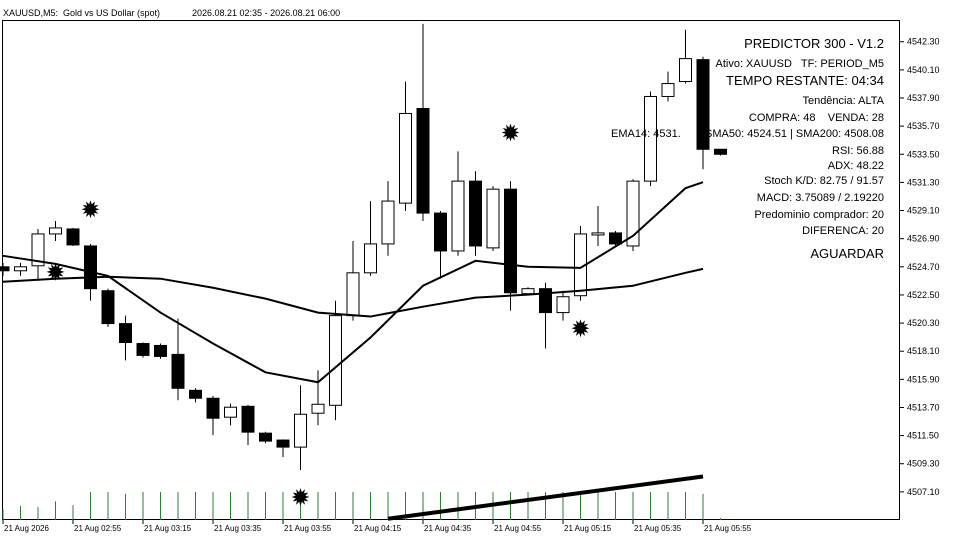 The image size is (960, 540). I want to click on panel-text: TEMPO RESTANTE: 04:34, so click(805, 80).